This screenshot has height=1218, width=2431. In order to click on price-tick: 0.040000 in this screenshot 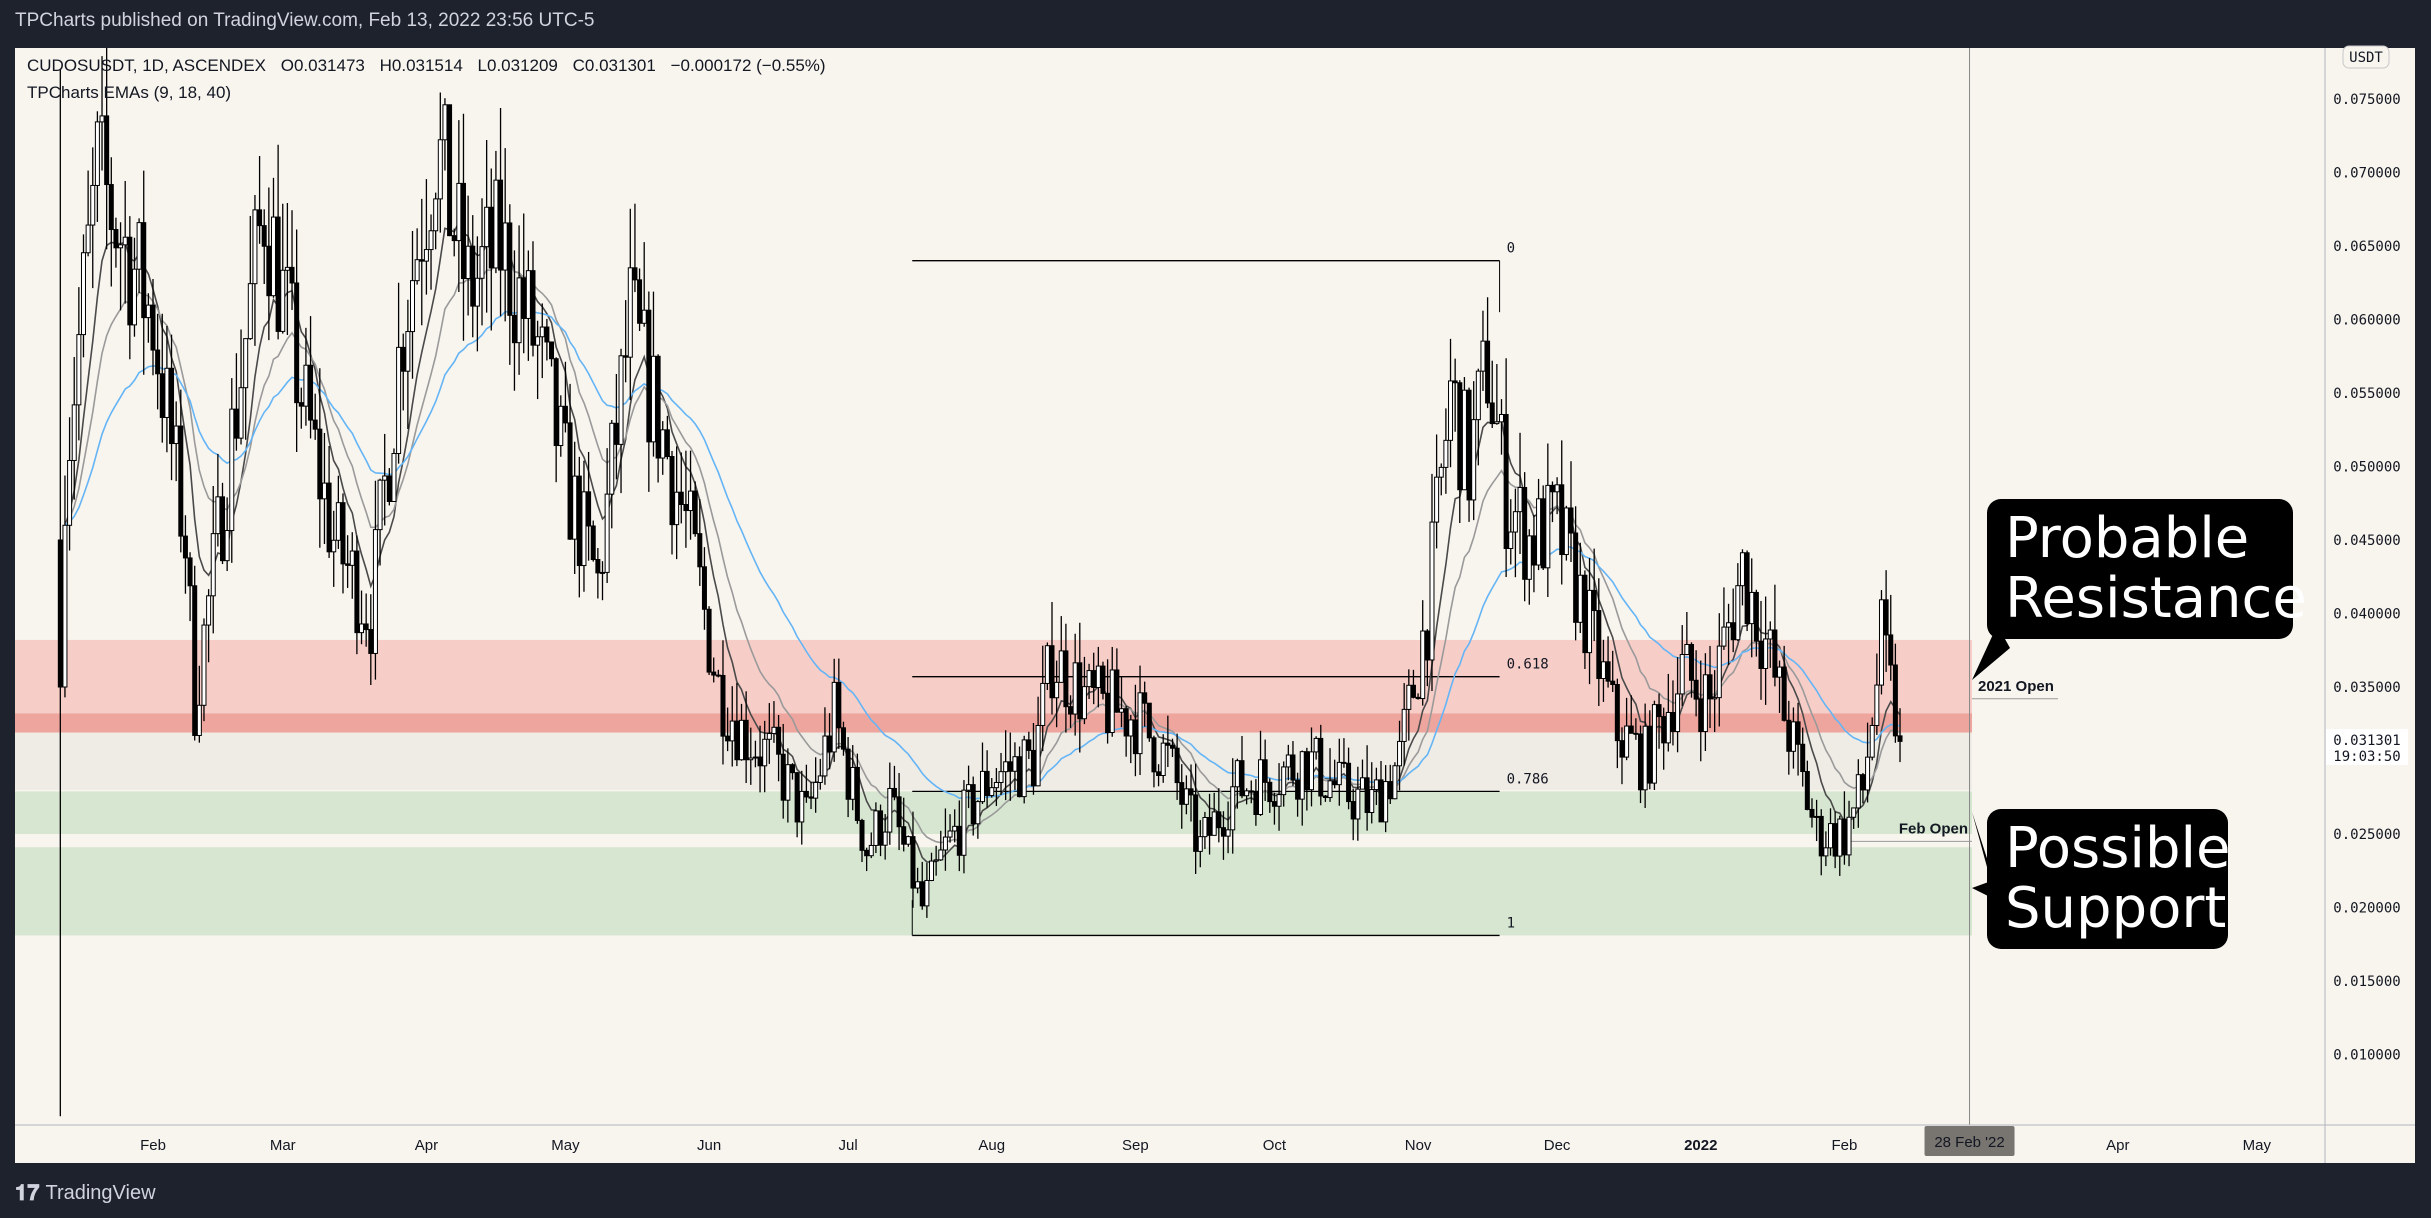, I will do `click(2366, 615)`.